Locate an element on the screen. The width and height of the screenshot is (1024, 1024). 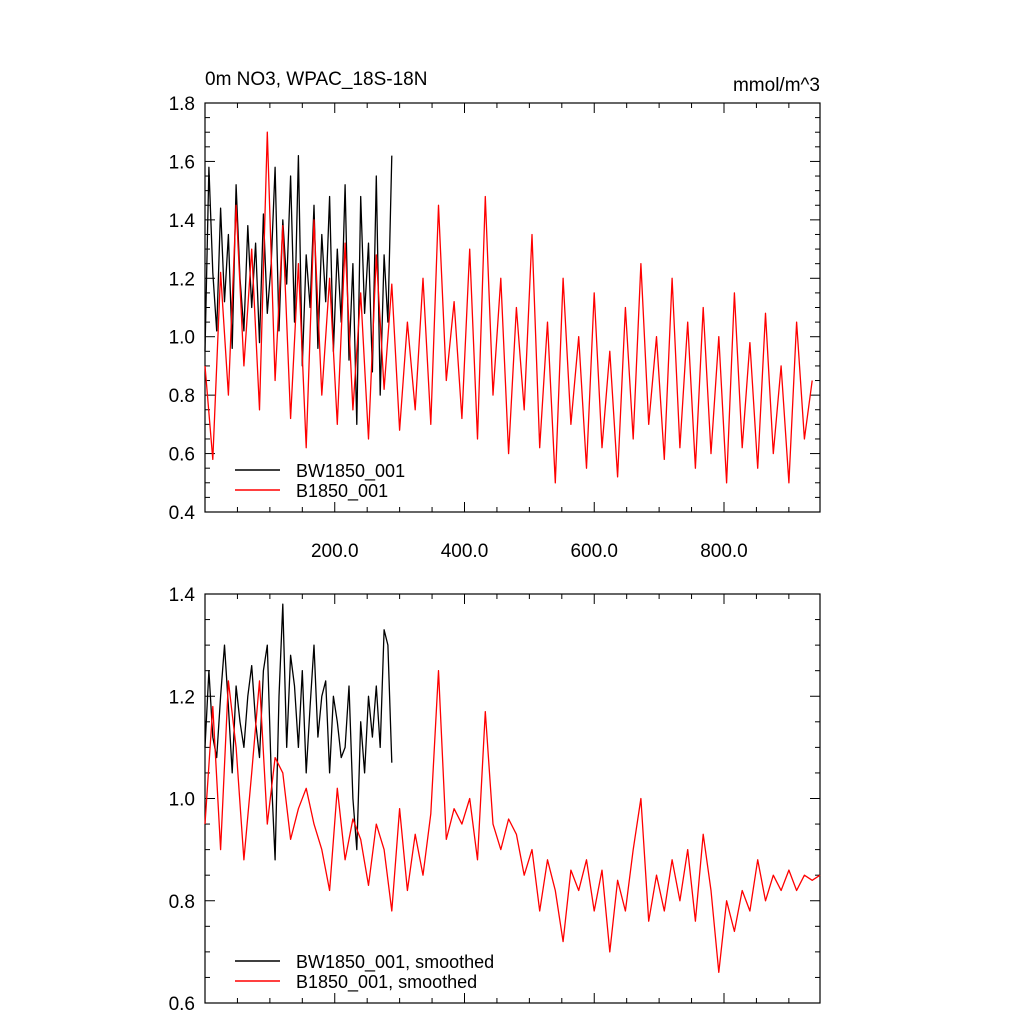
chart-title: 0m NO3, WPAC_18S-18N is located at coordinates (316, 79).